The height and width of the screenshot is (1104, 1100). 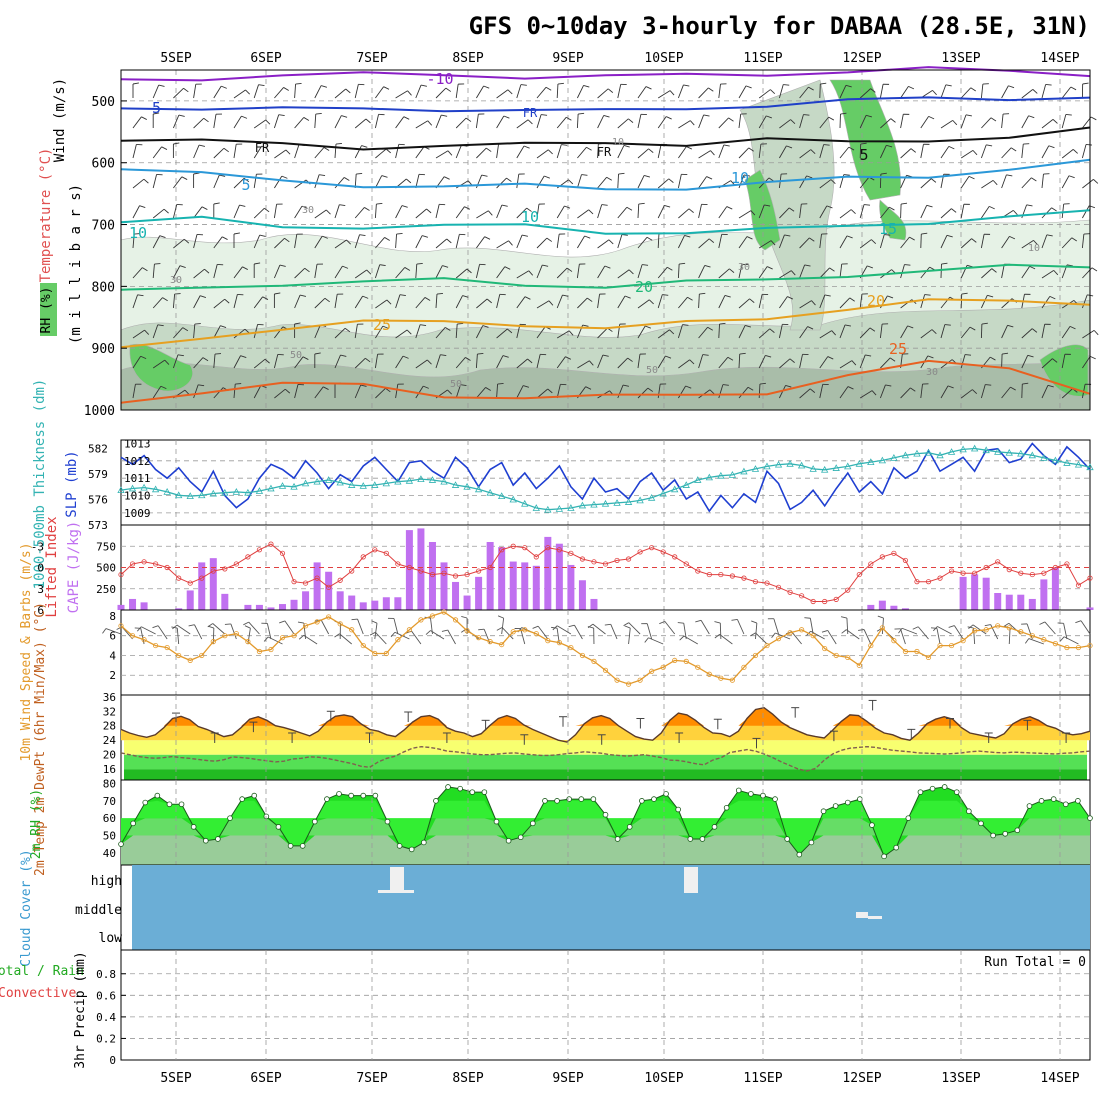 What do you see at coordinates (762, 1078) in the screenshot?
I see `date-label-bottom: 11SEP` at bounding box center [762, 1078].